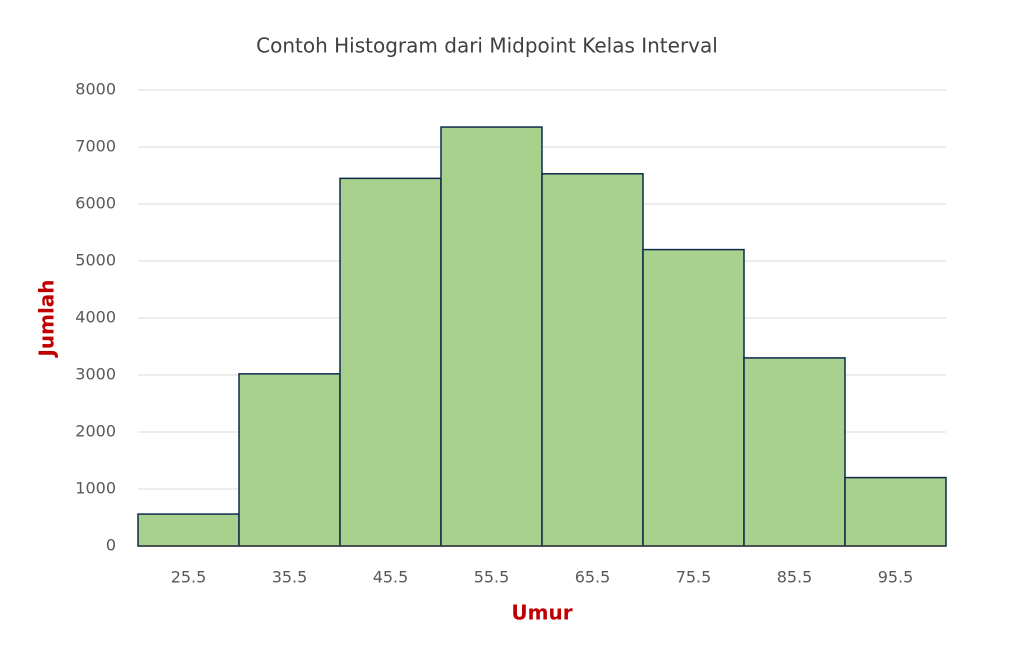 This screenshot has width=1024, height=662. What do you see at coordinates (593, 577) in the screenshot?
I see `x-tick-label: 65.5` at bounding box center [593, 577].